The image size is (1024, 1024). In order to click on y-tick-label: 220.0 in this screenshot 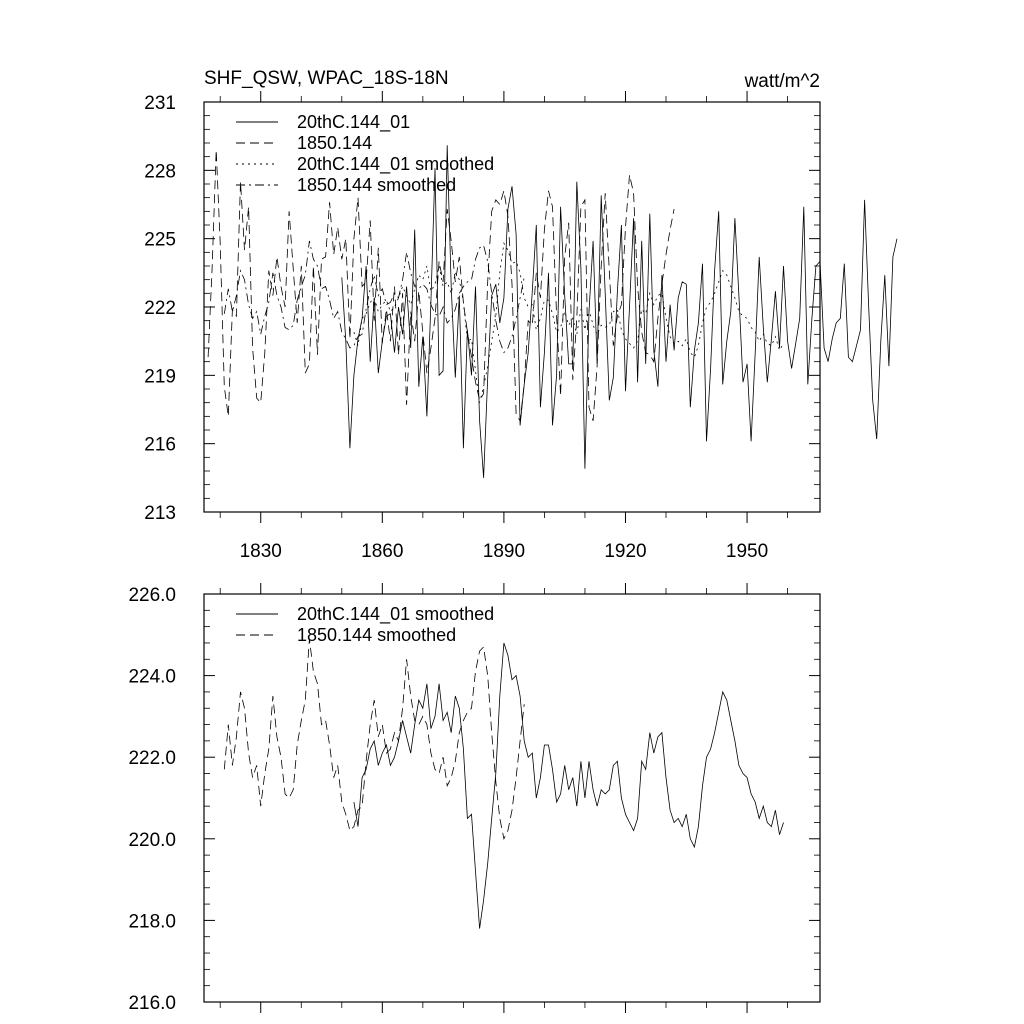, I will do `click(152, 840)`.